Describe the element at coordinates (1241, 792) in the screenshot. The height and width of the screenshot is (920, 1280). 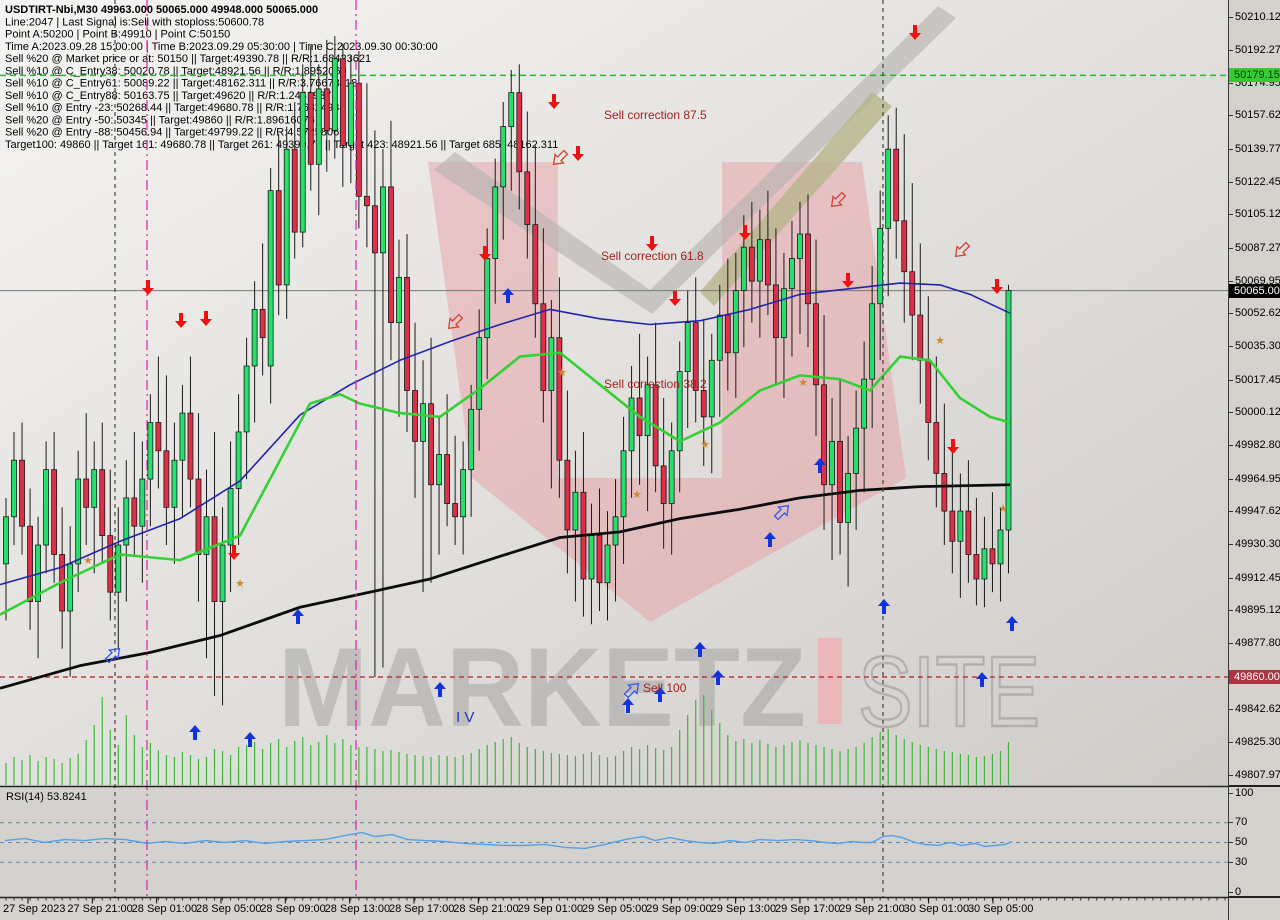
I see `rsi-scale-label: 100` at that location.